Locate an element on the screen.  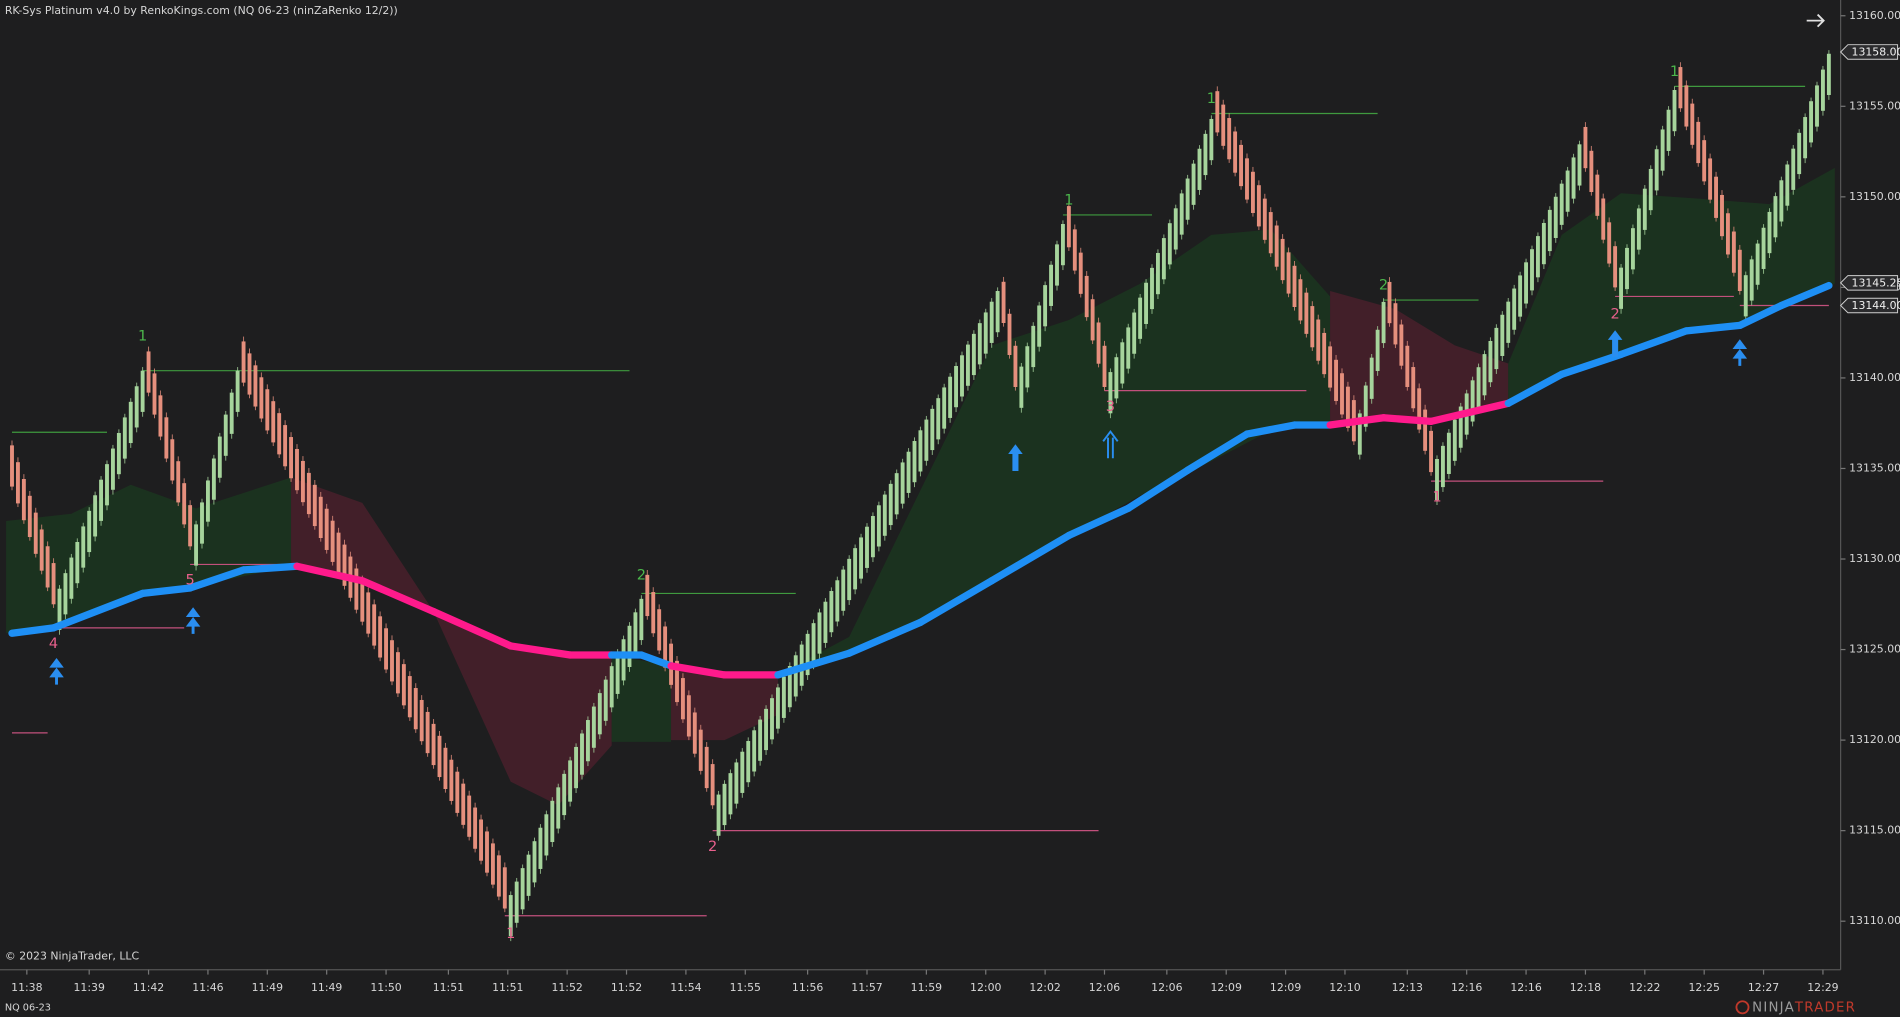
swing-label: 2 is located at coordinates (1614, 315).